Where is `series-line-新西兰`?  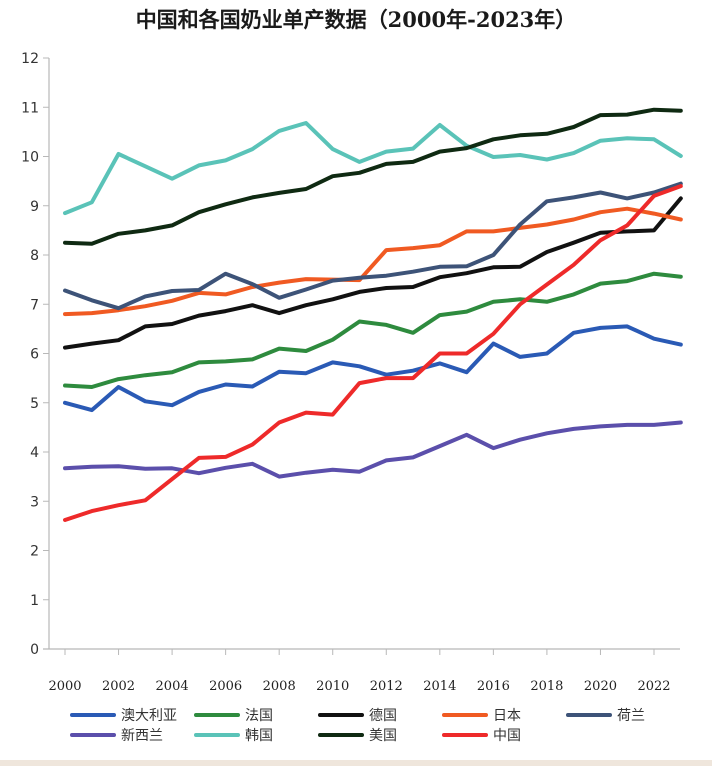 series-line-新西兰 is located at coordinates (373, 449).